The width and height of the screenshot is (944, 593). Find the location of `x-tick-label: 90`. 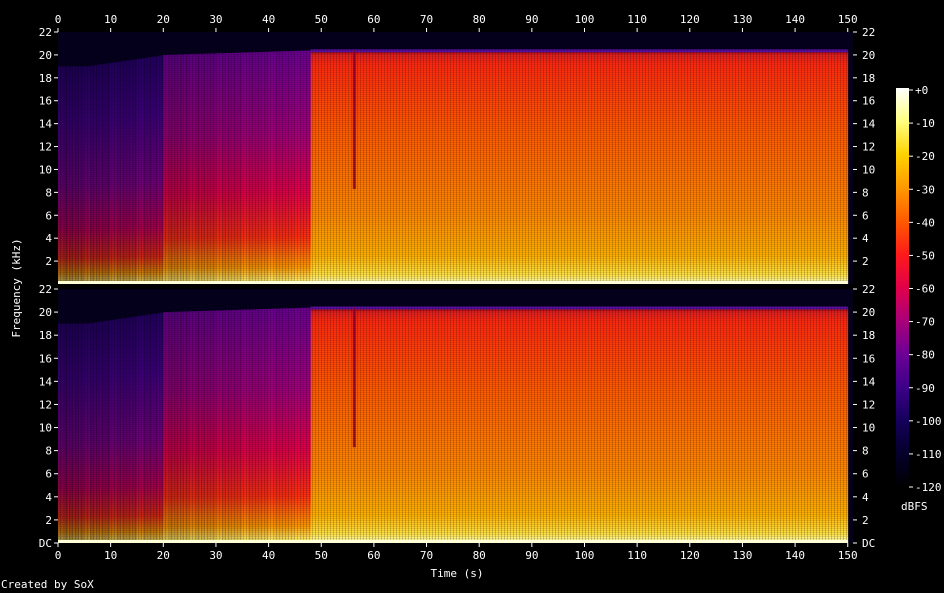

x-tick-label: 90 is located at coordinates (531, 555).